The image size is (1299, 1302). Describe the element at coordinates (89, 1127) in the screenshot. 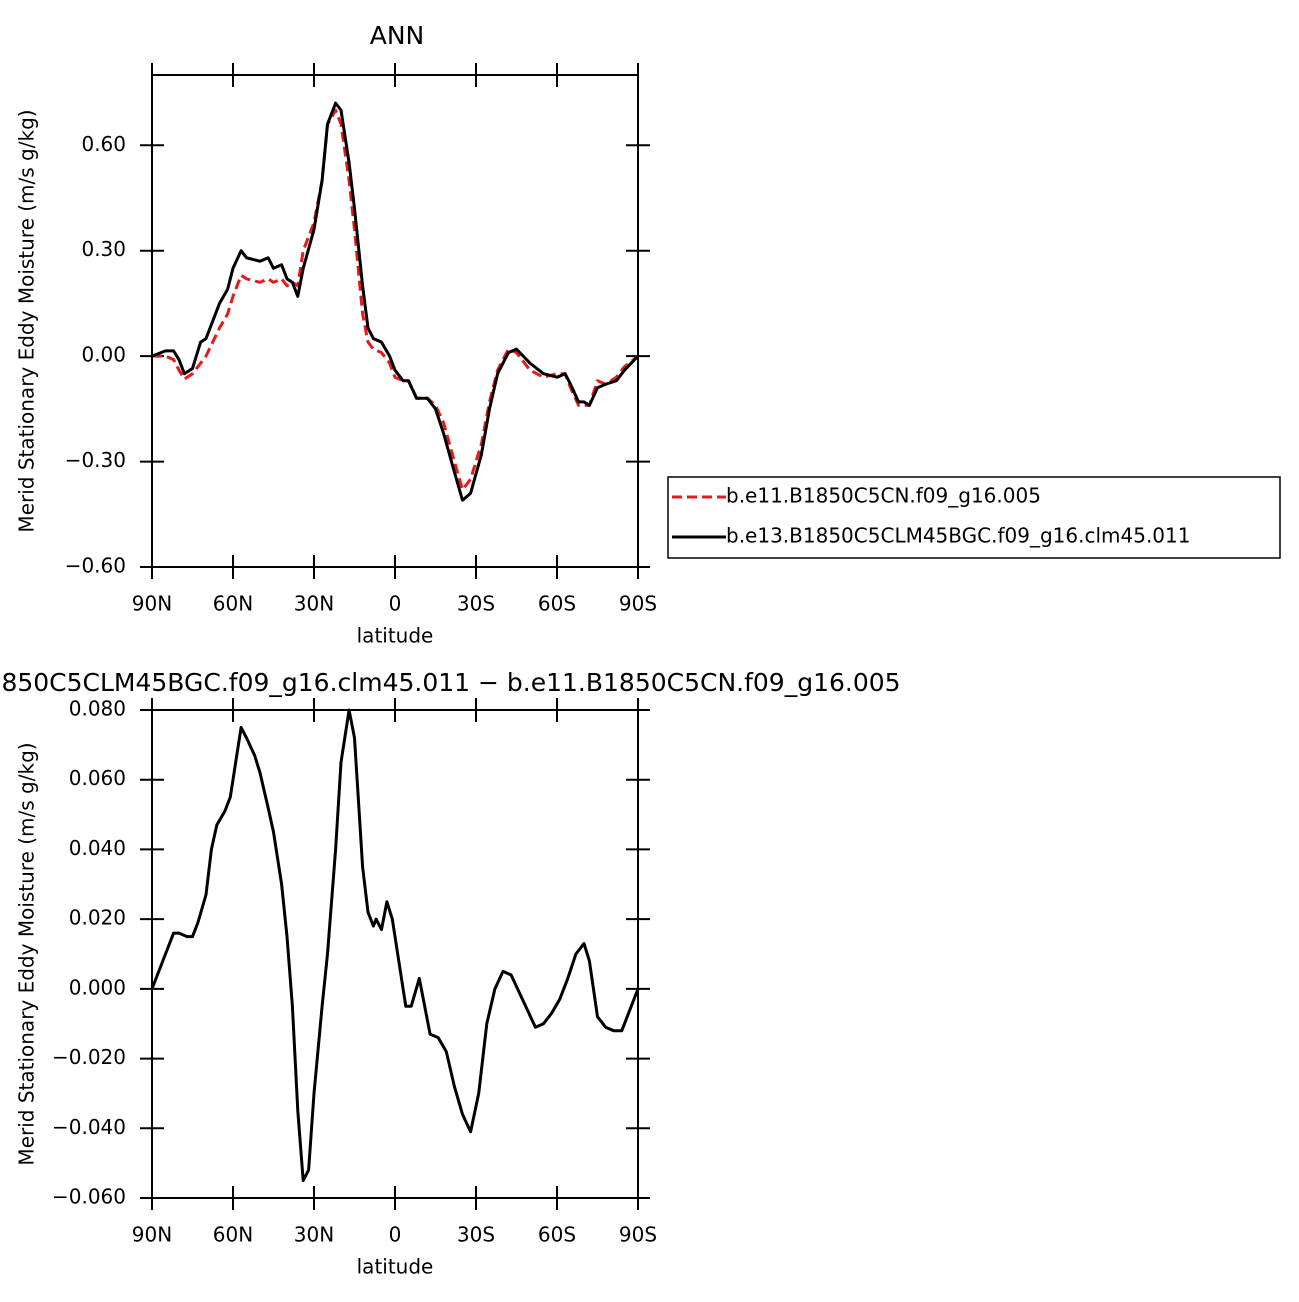

I see `y-tick-label: −0.040` at that location.